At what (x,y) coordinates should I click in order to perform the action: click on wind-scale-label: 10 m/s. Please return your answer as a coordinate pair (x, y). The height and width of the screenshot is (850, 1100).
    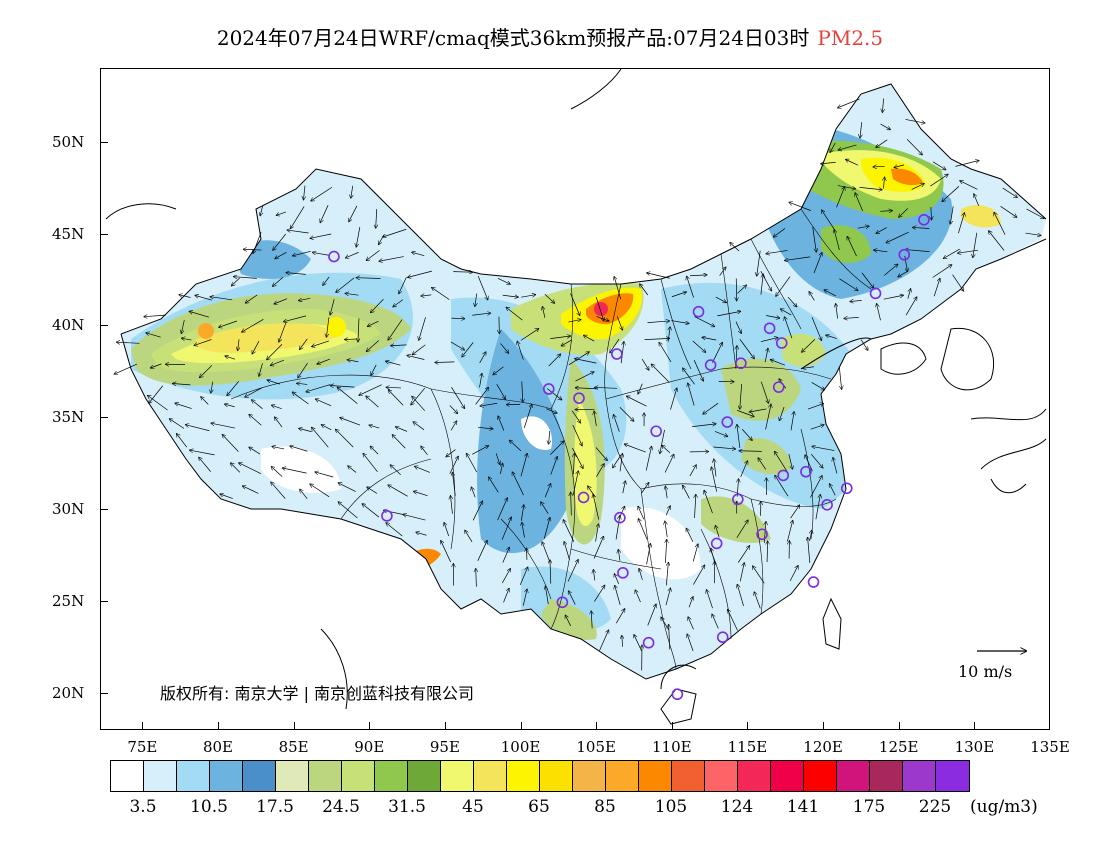
    Looking at the image, I should click on (985, 671).